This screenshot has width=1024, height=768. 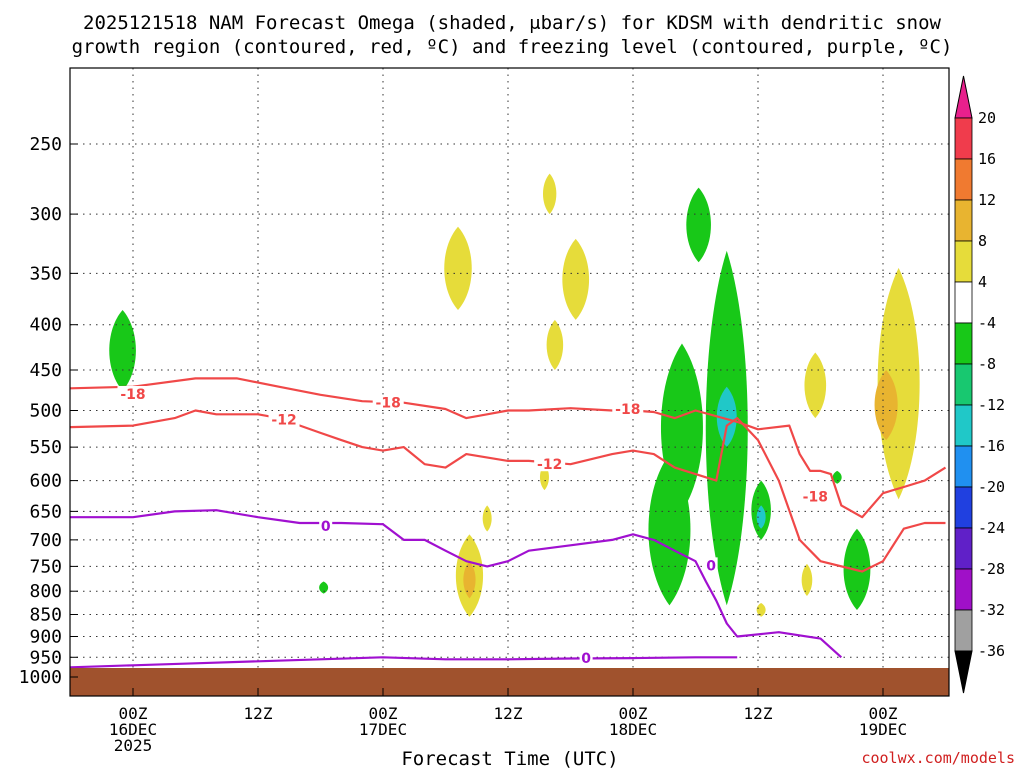 I want to click on colorbar-label: -32, so click(x=991, y=610).